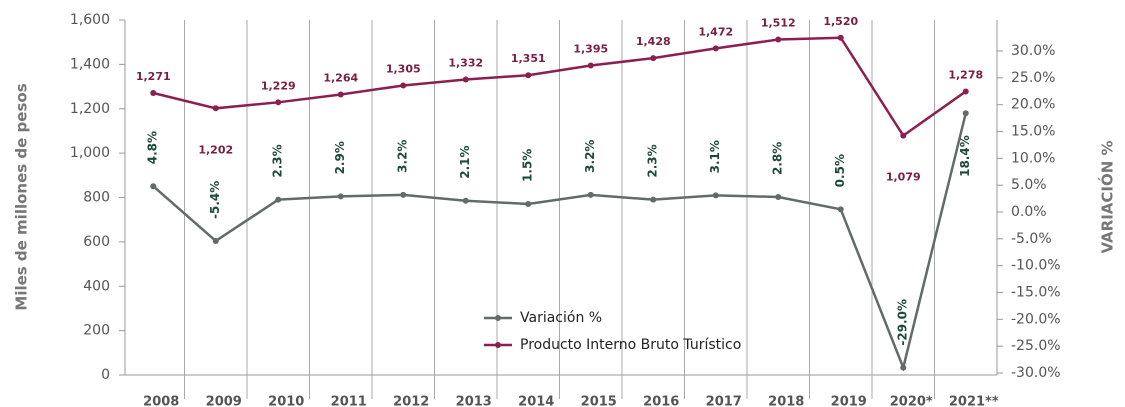 Image resolution: width=1125 pixels, height=407 pixels. I want to click on value-label: 18.4%, so click(965, 156).